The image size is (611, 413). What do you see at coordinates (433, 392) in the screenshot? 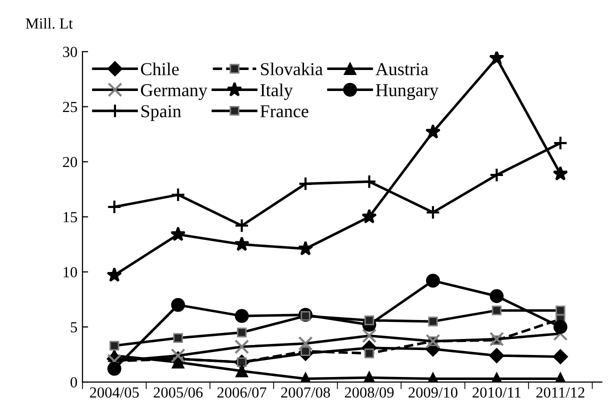
I see `x-tick-label: 2009/10` at bounding box center [433, 392].